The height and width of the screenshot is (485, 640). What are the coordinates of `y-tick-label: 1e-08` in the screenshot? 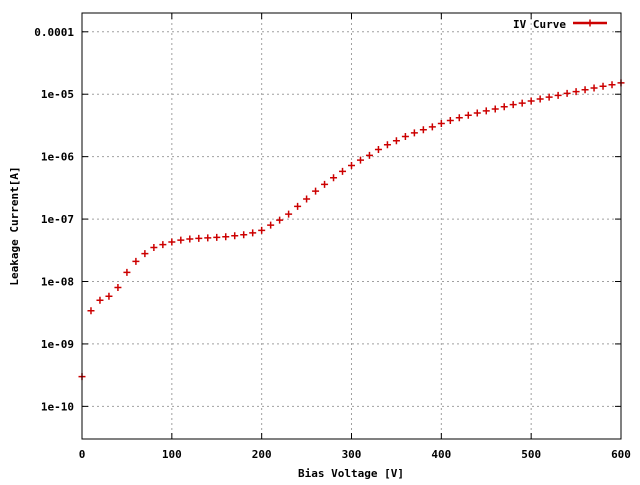 It's located at (57, 282).